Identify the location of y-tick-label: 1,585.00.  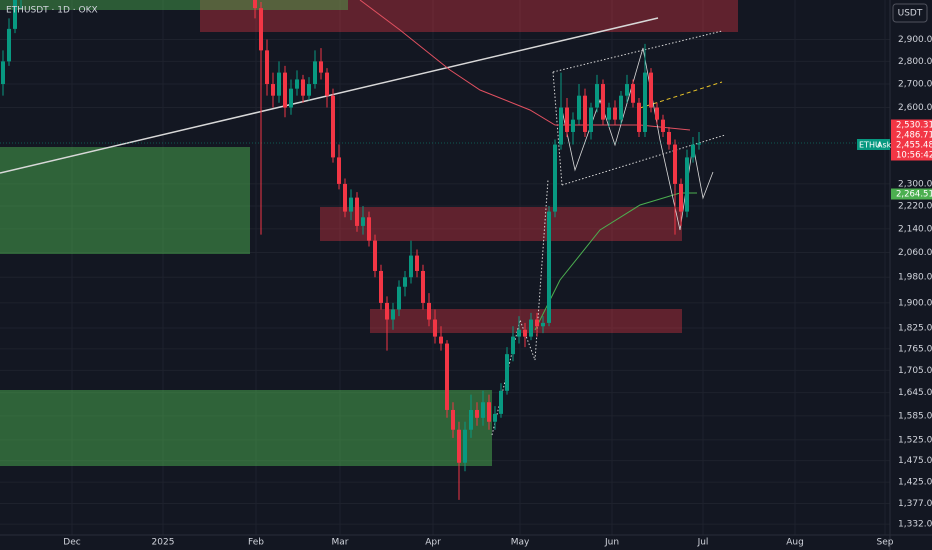
(915, 416).